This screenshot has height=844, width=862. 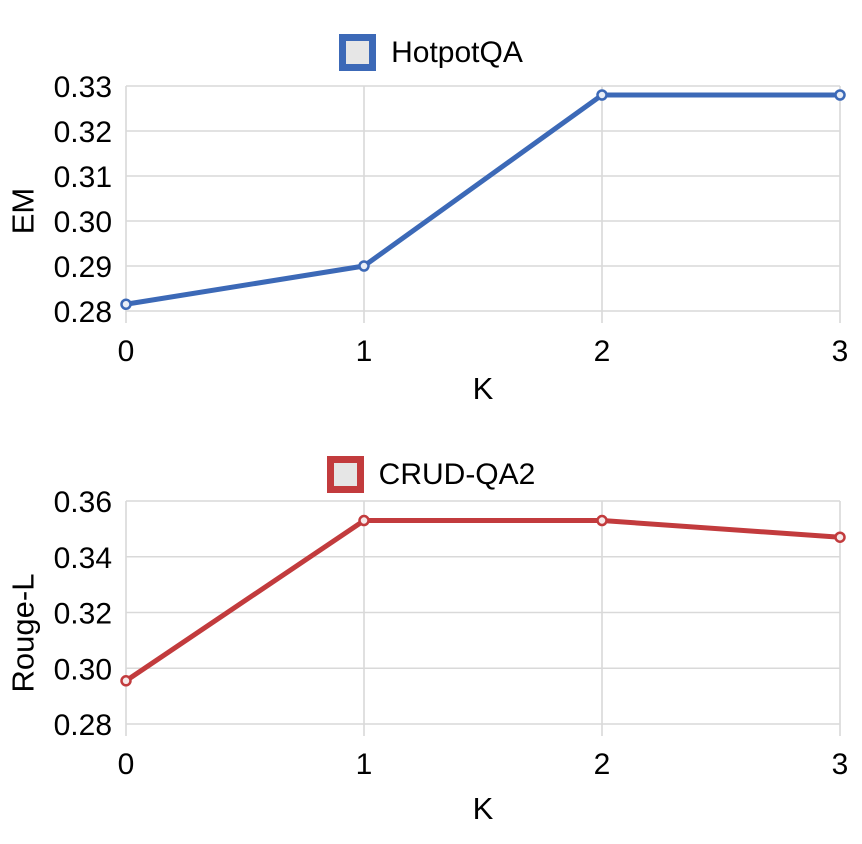 I want to click on y-tick-label: 0.33, so click(x=83, y=87).